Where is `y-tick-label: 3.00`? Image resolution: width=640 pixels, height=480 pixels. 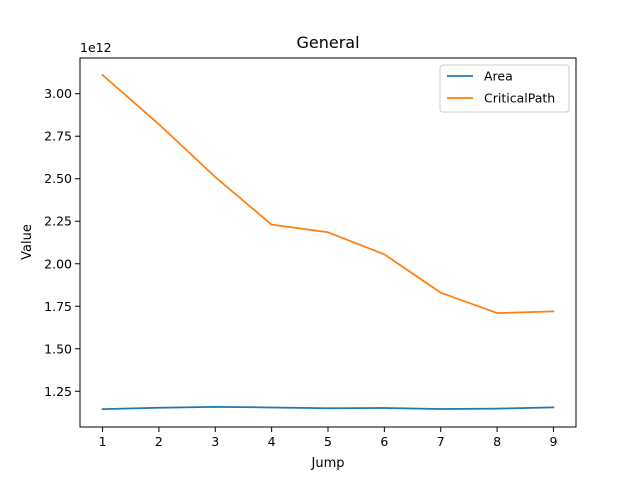
y-tick-label: 3.00 is located at coordinates (58, 93).